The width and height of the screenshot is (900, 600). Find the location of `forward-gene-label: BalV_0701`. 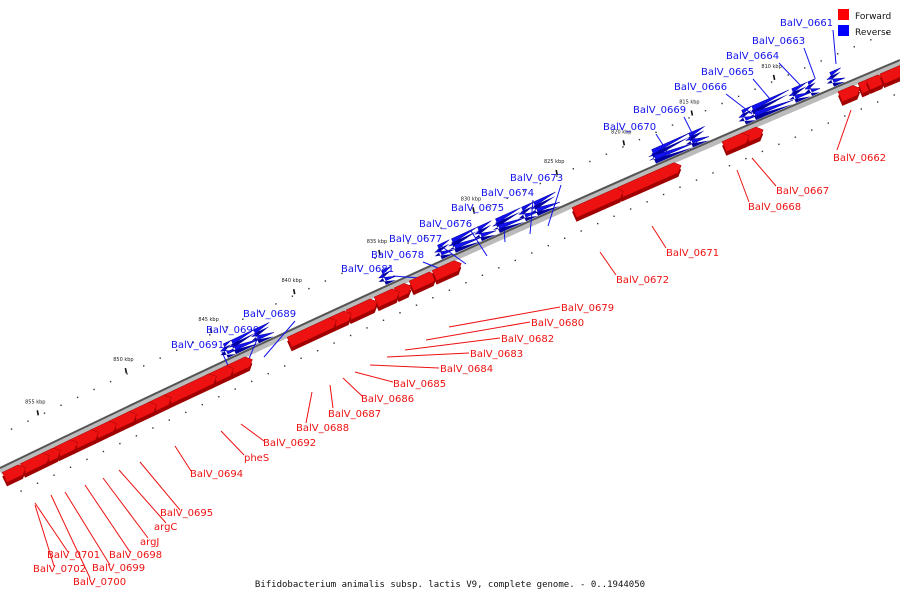

forward-gene-label: BalV_0701 is located at coordinates (73, 555).